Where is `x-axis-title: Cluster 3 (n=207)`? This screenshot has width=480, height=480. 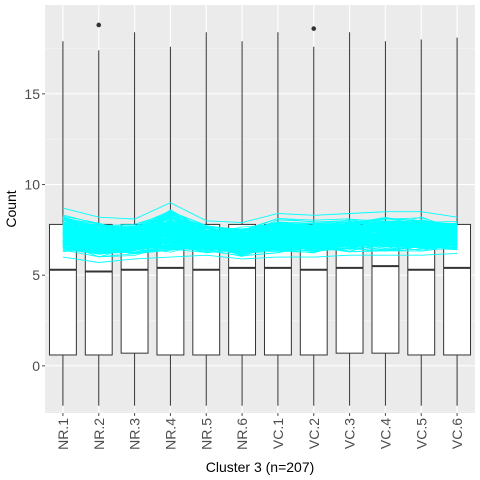
x-axis-title: Cluster 3 (n=207) is located at coordinates (260, 467).